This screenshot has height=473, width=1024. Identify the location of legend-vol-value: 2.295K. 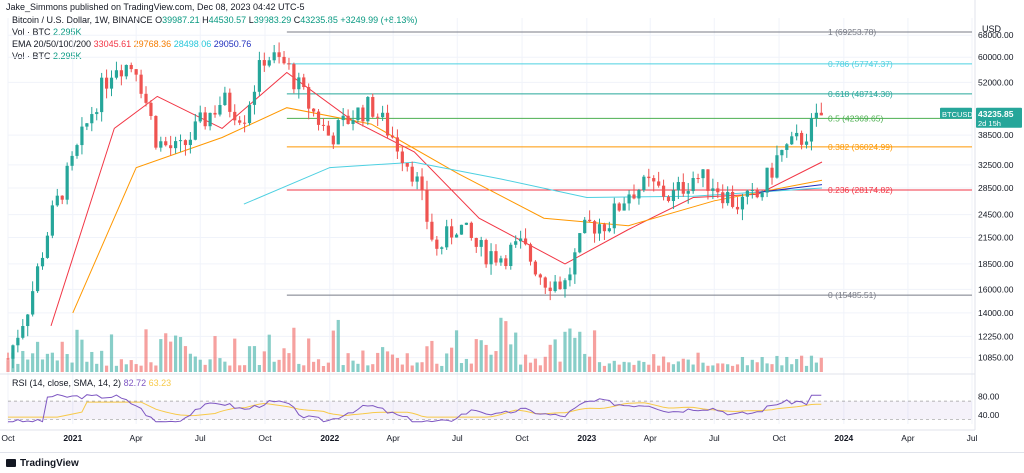
(67, 32).